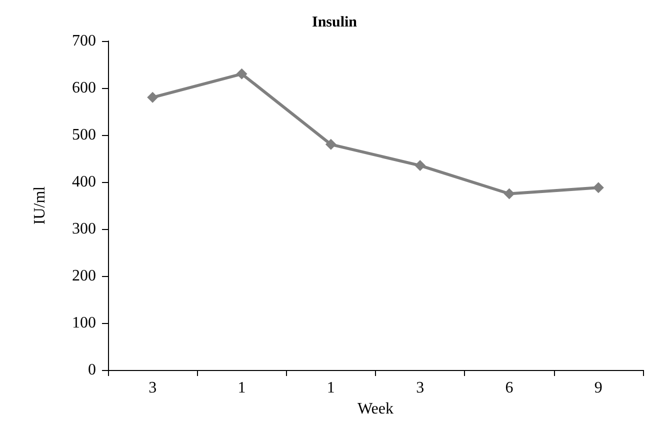  Describe the element at coordinates (84, 88) in the screenshot. I see `y-tick-label: 600` at that location.